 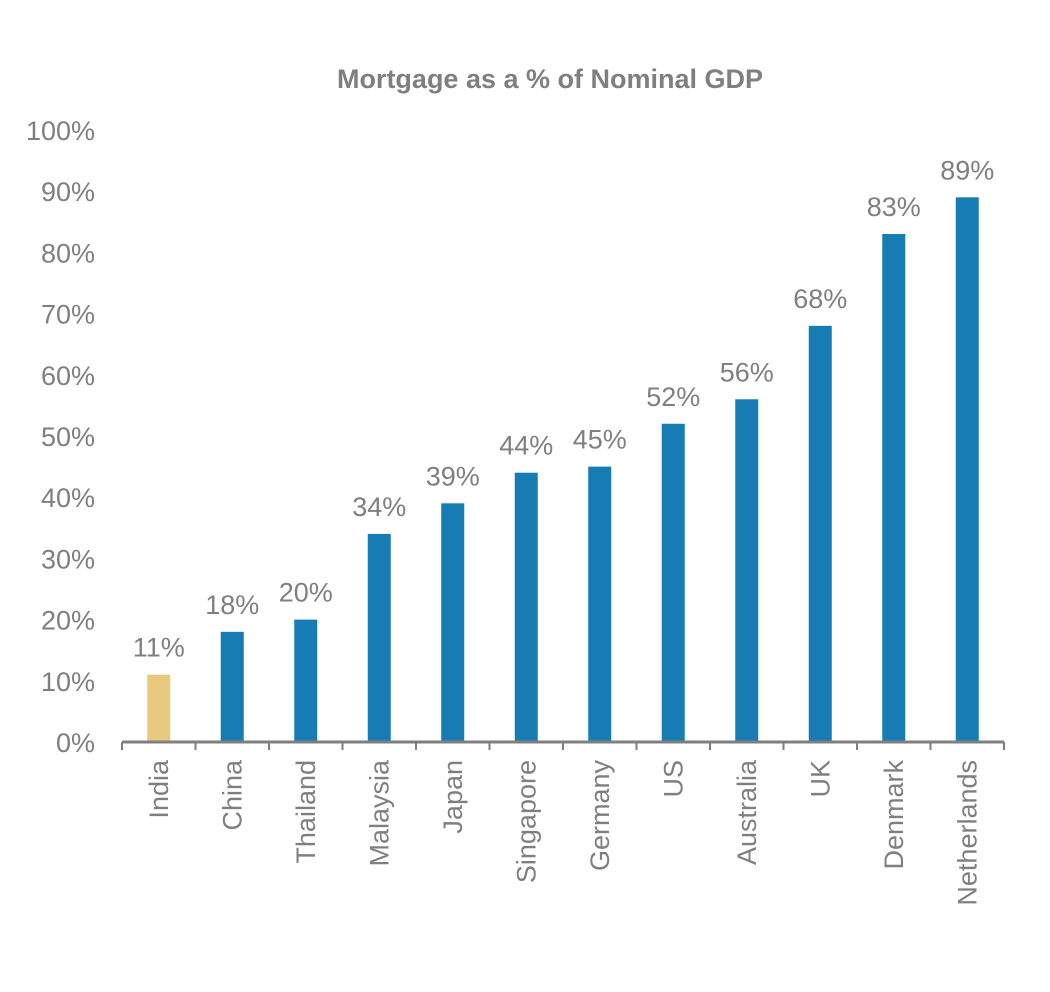 What do you see at coordinates (550, 79) in the screenshot?
I see `chart-title: Mortgage as a % of Nominal GDP` at bounding box center [550, 79].